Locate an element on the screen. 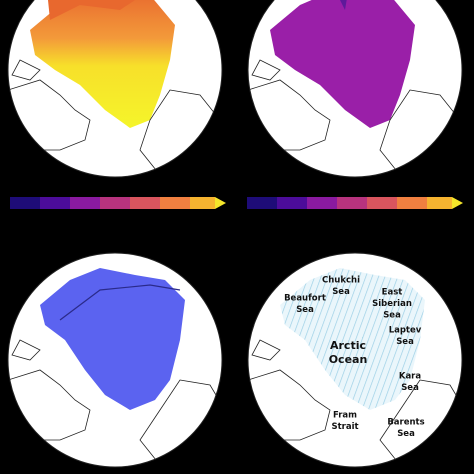 The height and width of the screenshot is (474, 474). region-label: Beaufort is located at coordinates (305, 299).